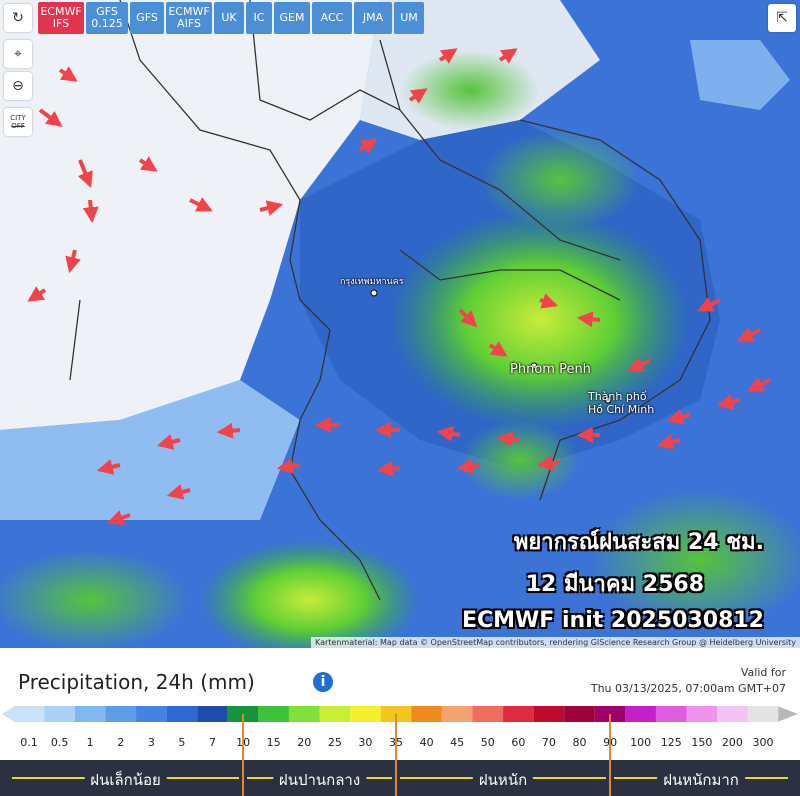 Image resolution: width=800 pixels, height=796 pixels. What do you see at coordinates (319, 780) in the screenshot?
I see `category-label: ฝนปานกลาง` at bounding box center [319, 780].